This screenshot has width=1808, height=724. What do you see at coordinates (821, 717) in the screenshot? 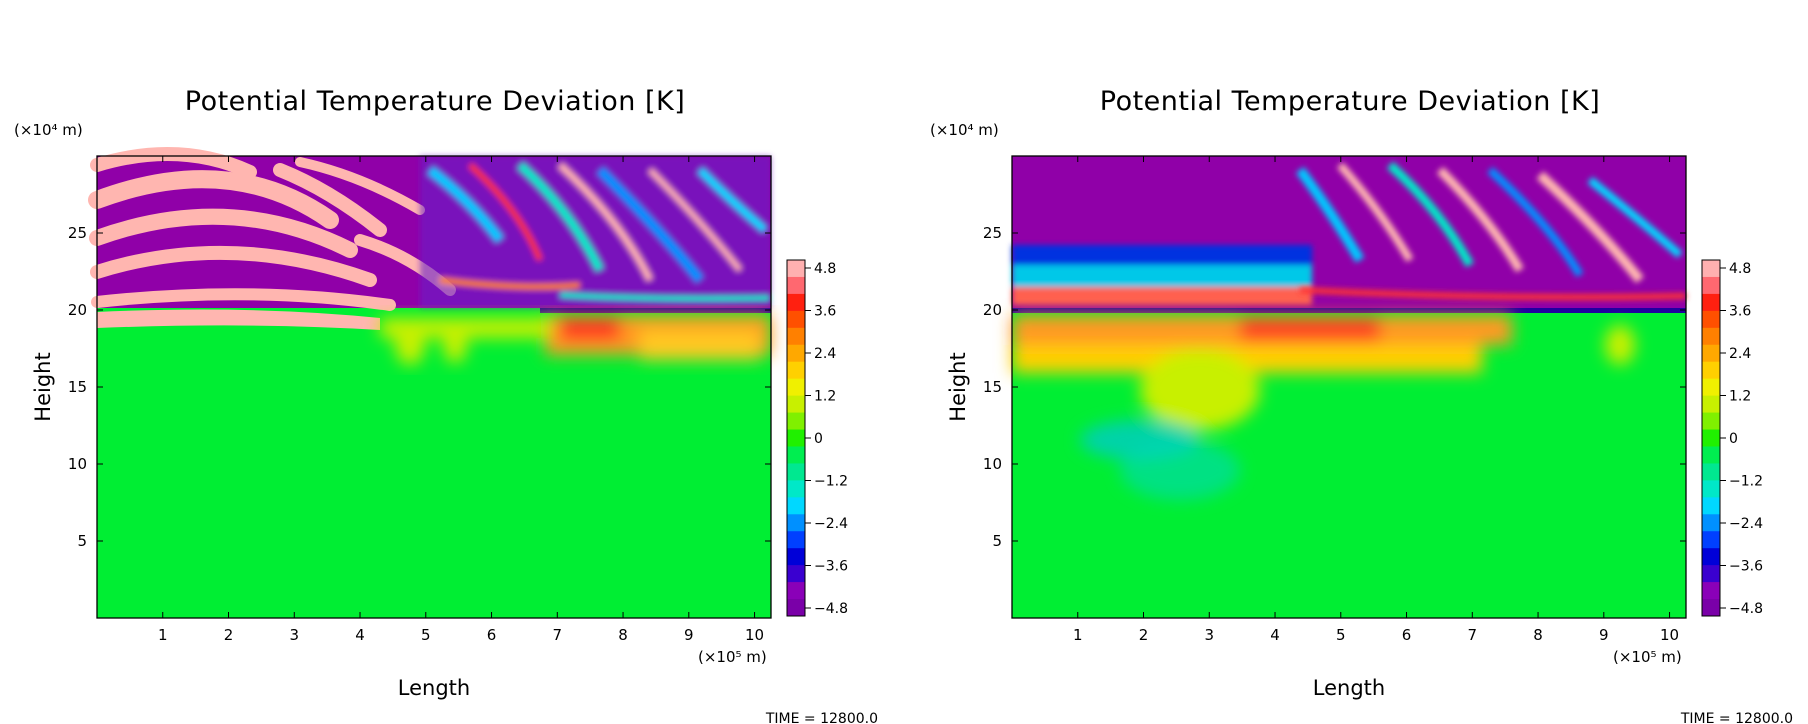
I see `time-label: TIME = 12800.0` at bounding box center [821, 717].